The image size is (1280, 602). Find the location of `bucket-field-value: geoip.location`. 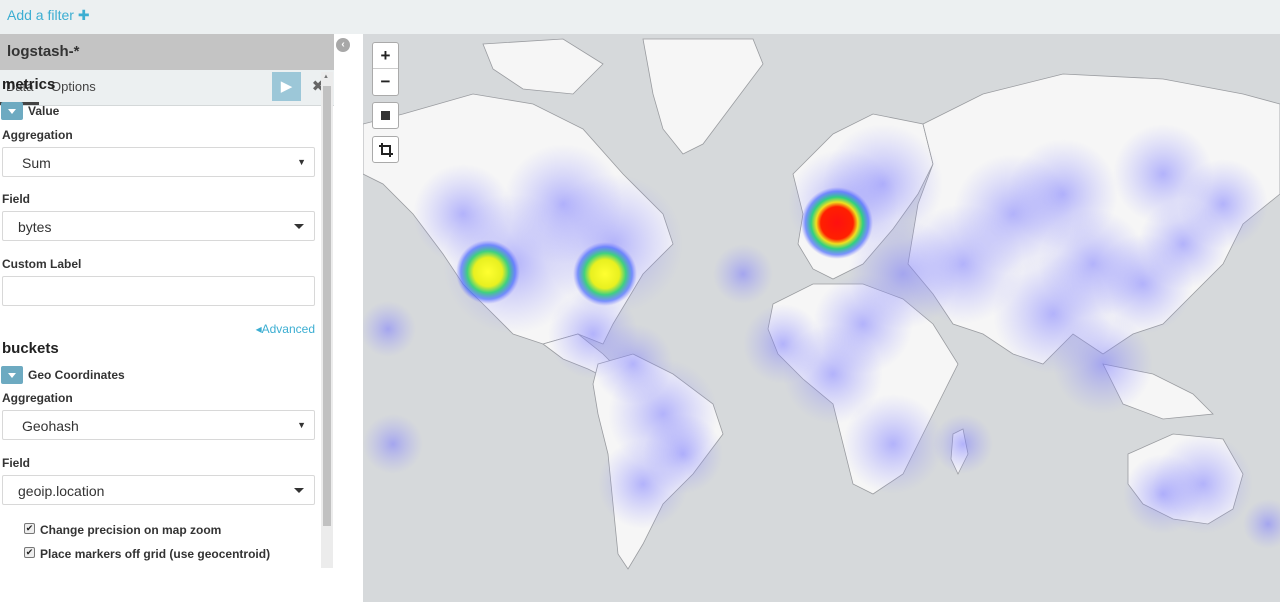

bucket-field-value: geoip.location is located at coordinates (61, 491).